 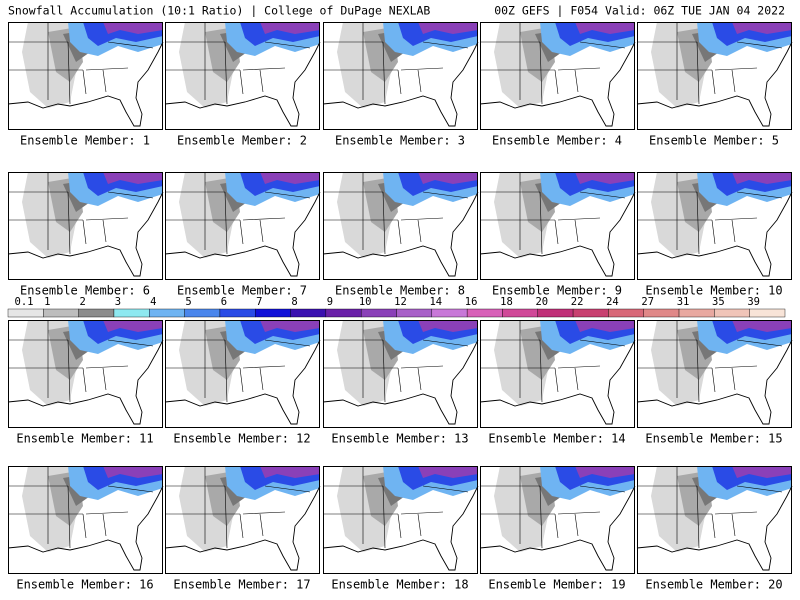 What do you see at coordinates (400, 291) in the screenshot?
I see `panel-caption: Ensemble Member: 8` at bounding box center [400, 291].